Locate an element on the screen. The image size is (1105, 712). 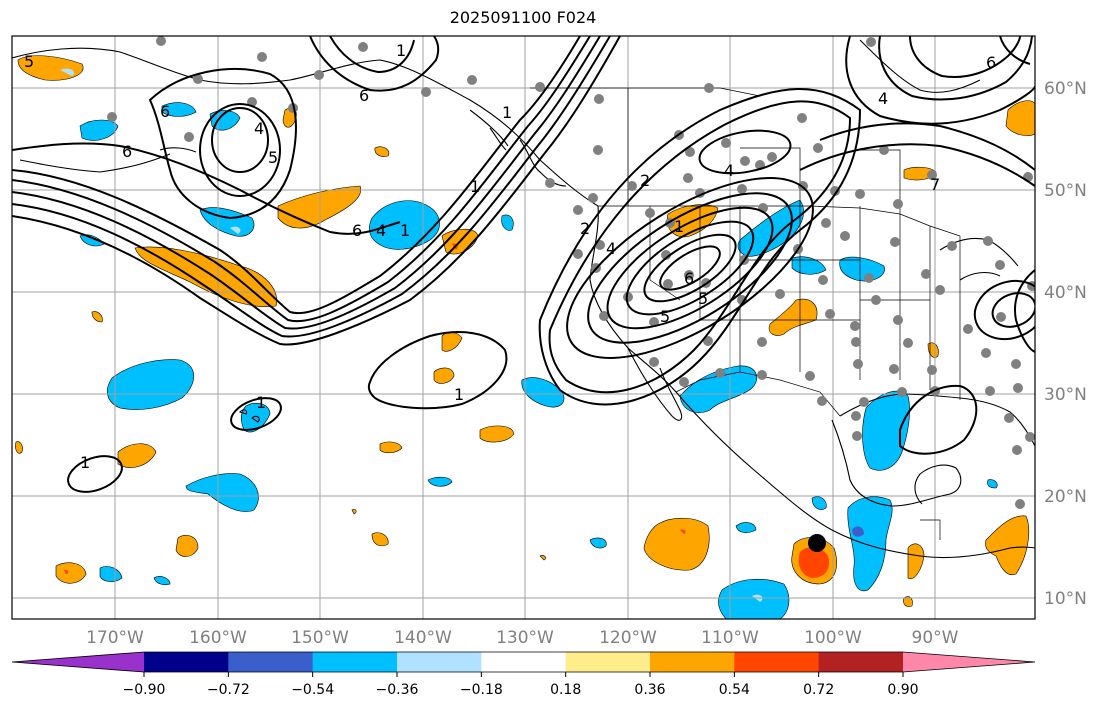
chart-title: 2025091100 F024 is located at coordinates (523, 17).